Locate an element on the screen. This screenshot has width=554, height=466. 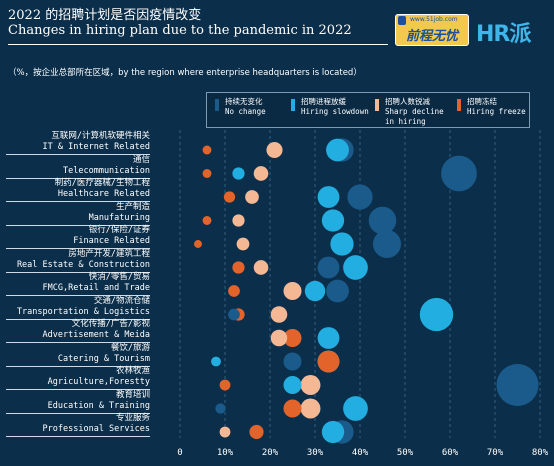
logo-mark-icon is located at coordinates (402, 20).